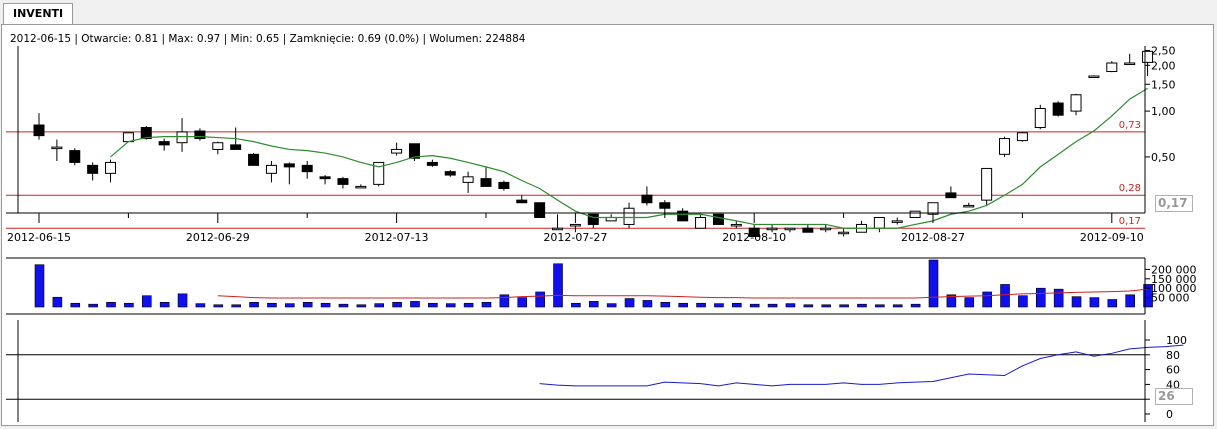  What do you see at coordinates (38, 13) in the screenshot?
I see `tab-inventi: INVENTI` at bounding box center [38, 13].